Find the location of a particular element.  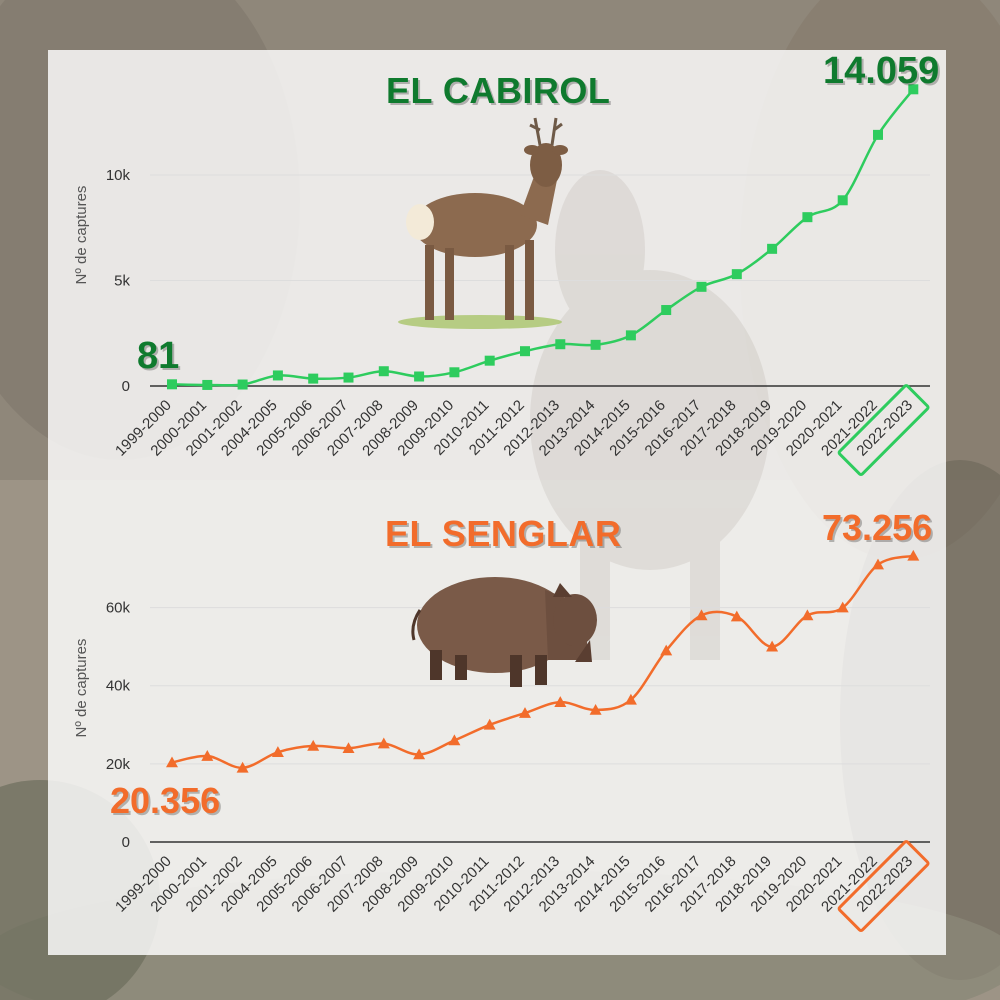

cabirol-y-ticks: 0 5k 10k is located at coordinates (118, 281).